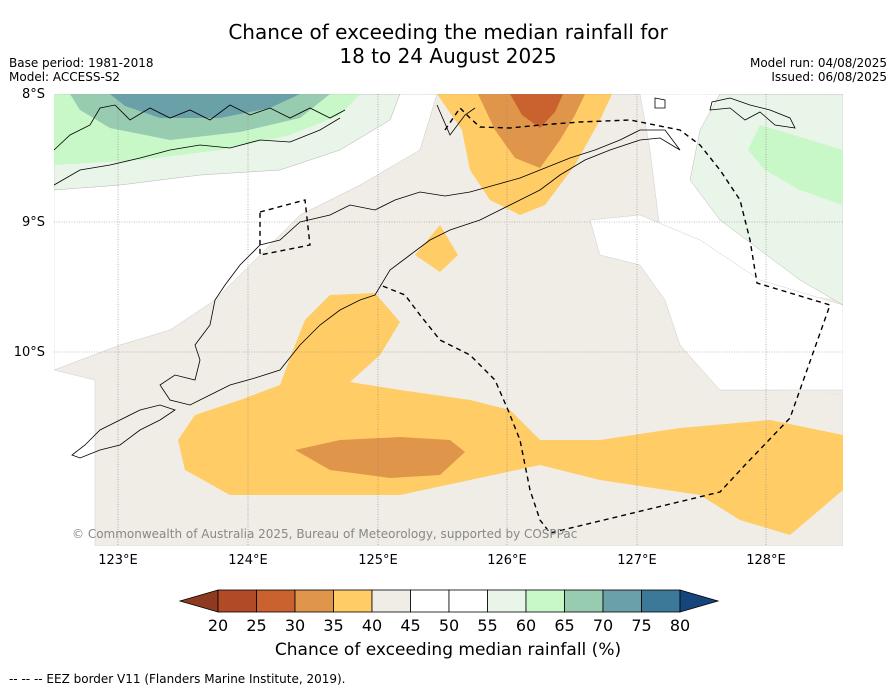 This screenshot has width=896, height=690. I want to click on colorbar-tick: 80, so click(680, 625).